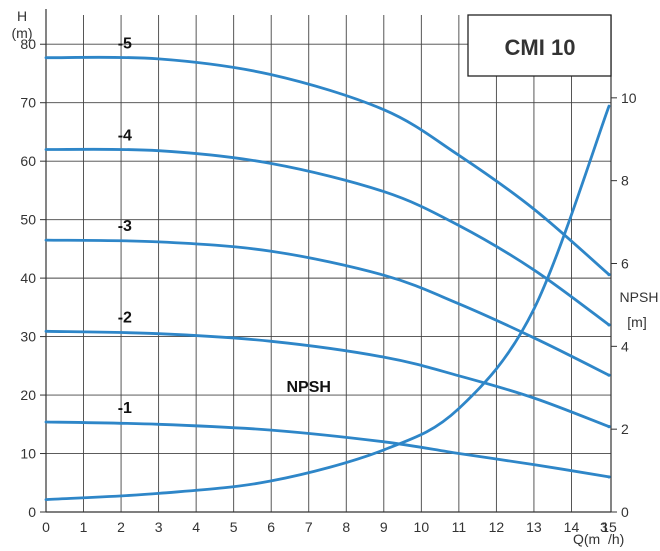  Describe the element at coordinates (625, 346) in the screenshot. I see `y-right-tick-label: 4` at that location.